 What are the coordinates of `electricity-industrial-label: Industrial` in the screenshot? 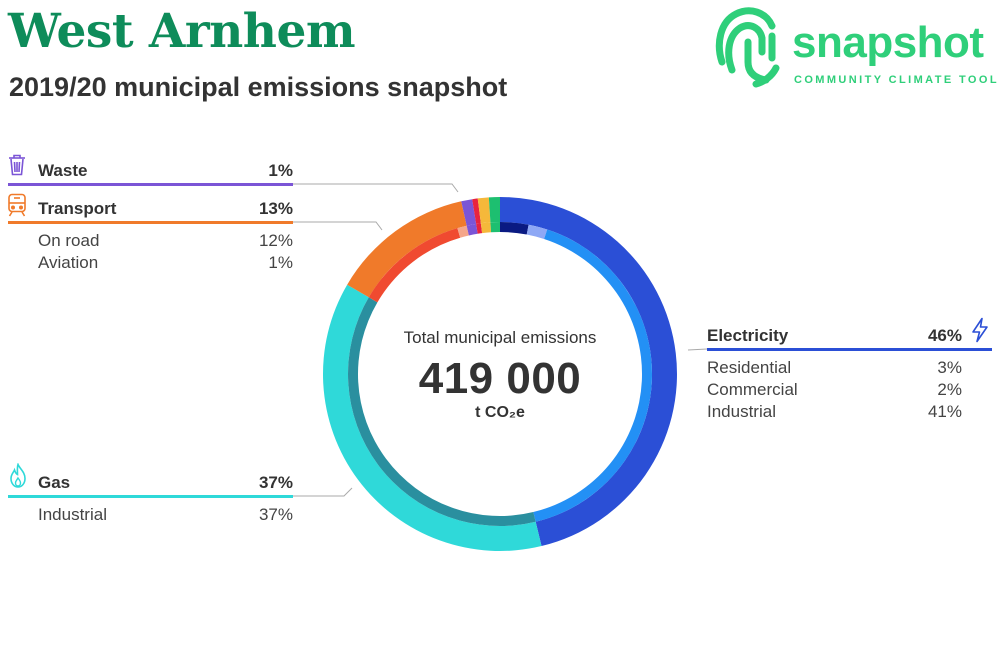 It's located at (741, 411).